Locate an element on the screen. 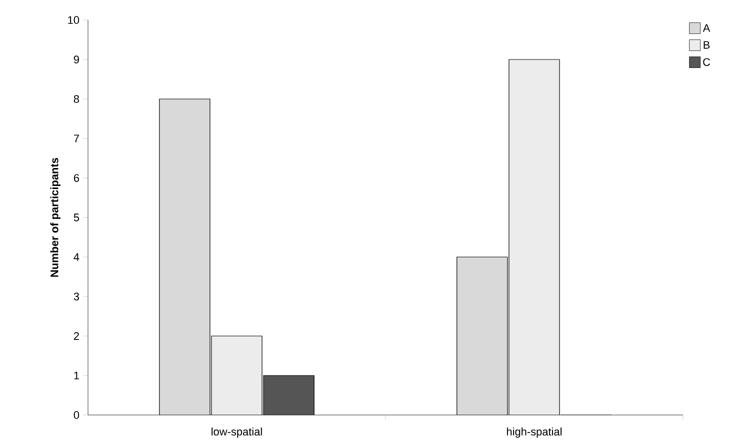 The width and height of the screenshot is (739, 445). legend-label: A is located at coordinates (706, 28).